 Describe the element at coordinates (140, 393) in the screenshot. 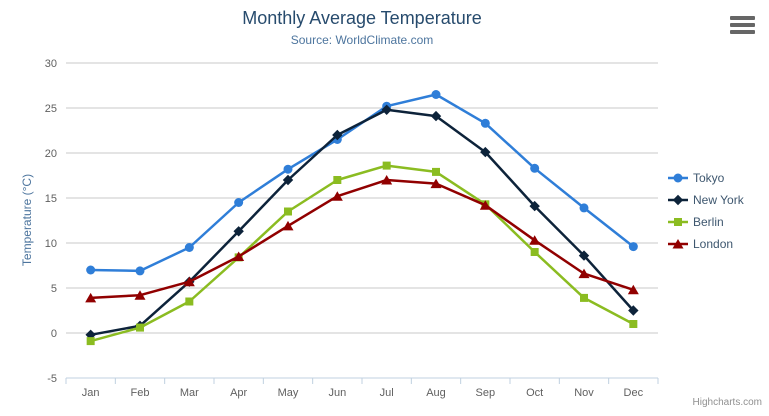

I see `x-axis-tick-label: Feb` at that location.